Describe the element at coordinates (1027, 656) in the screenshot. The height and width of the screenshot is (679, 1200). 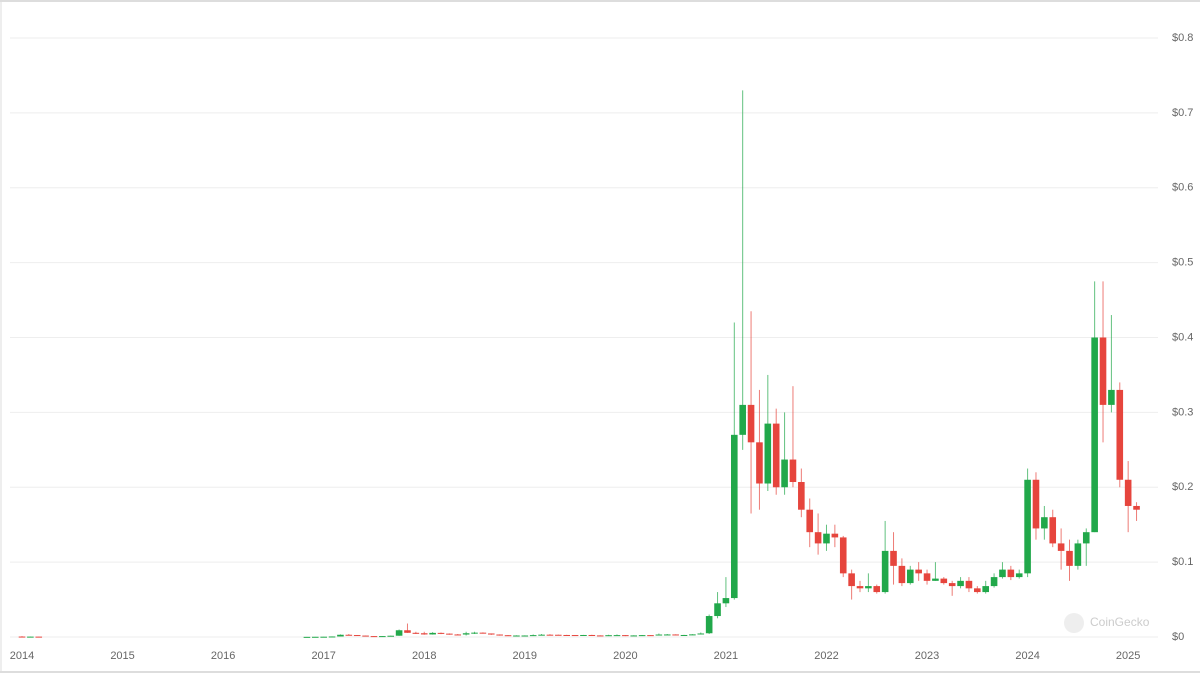
I see `x-tick-label: 2024` at that location.